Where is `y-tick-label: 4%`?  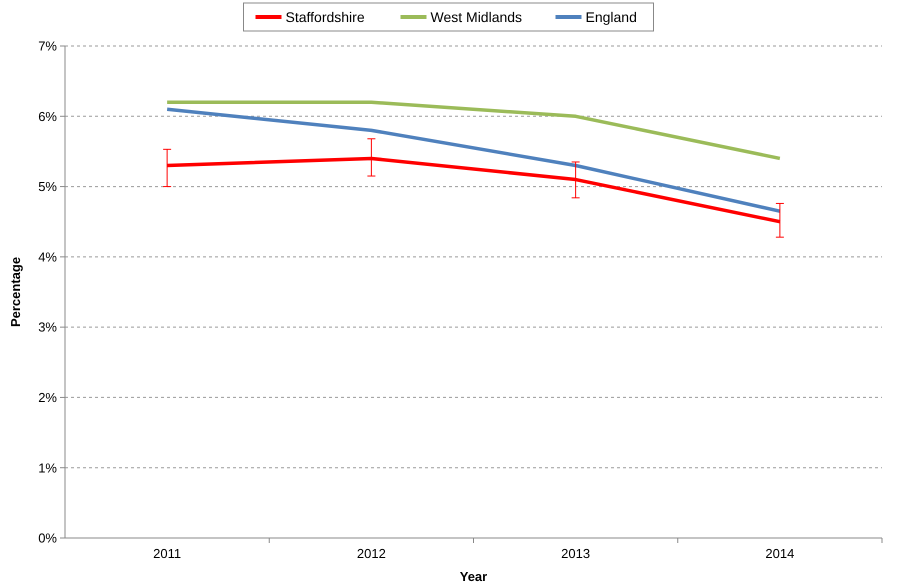 y-tick-label: 4% is located at coordinates (48, 256).